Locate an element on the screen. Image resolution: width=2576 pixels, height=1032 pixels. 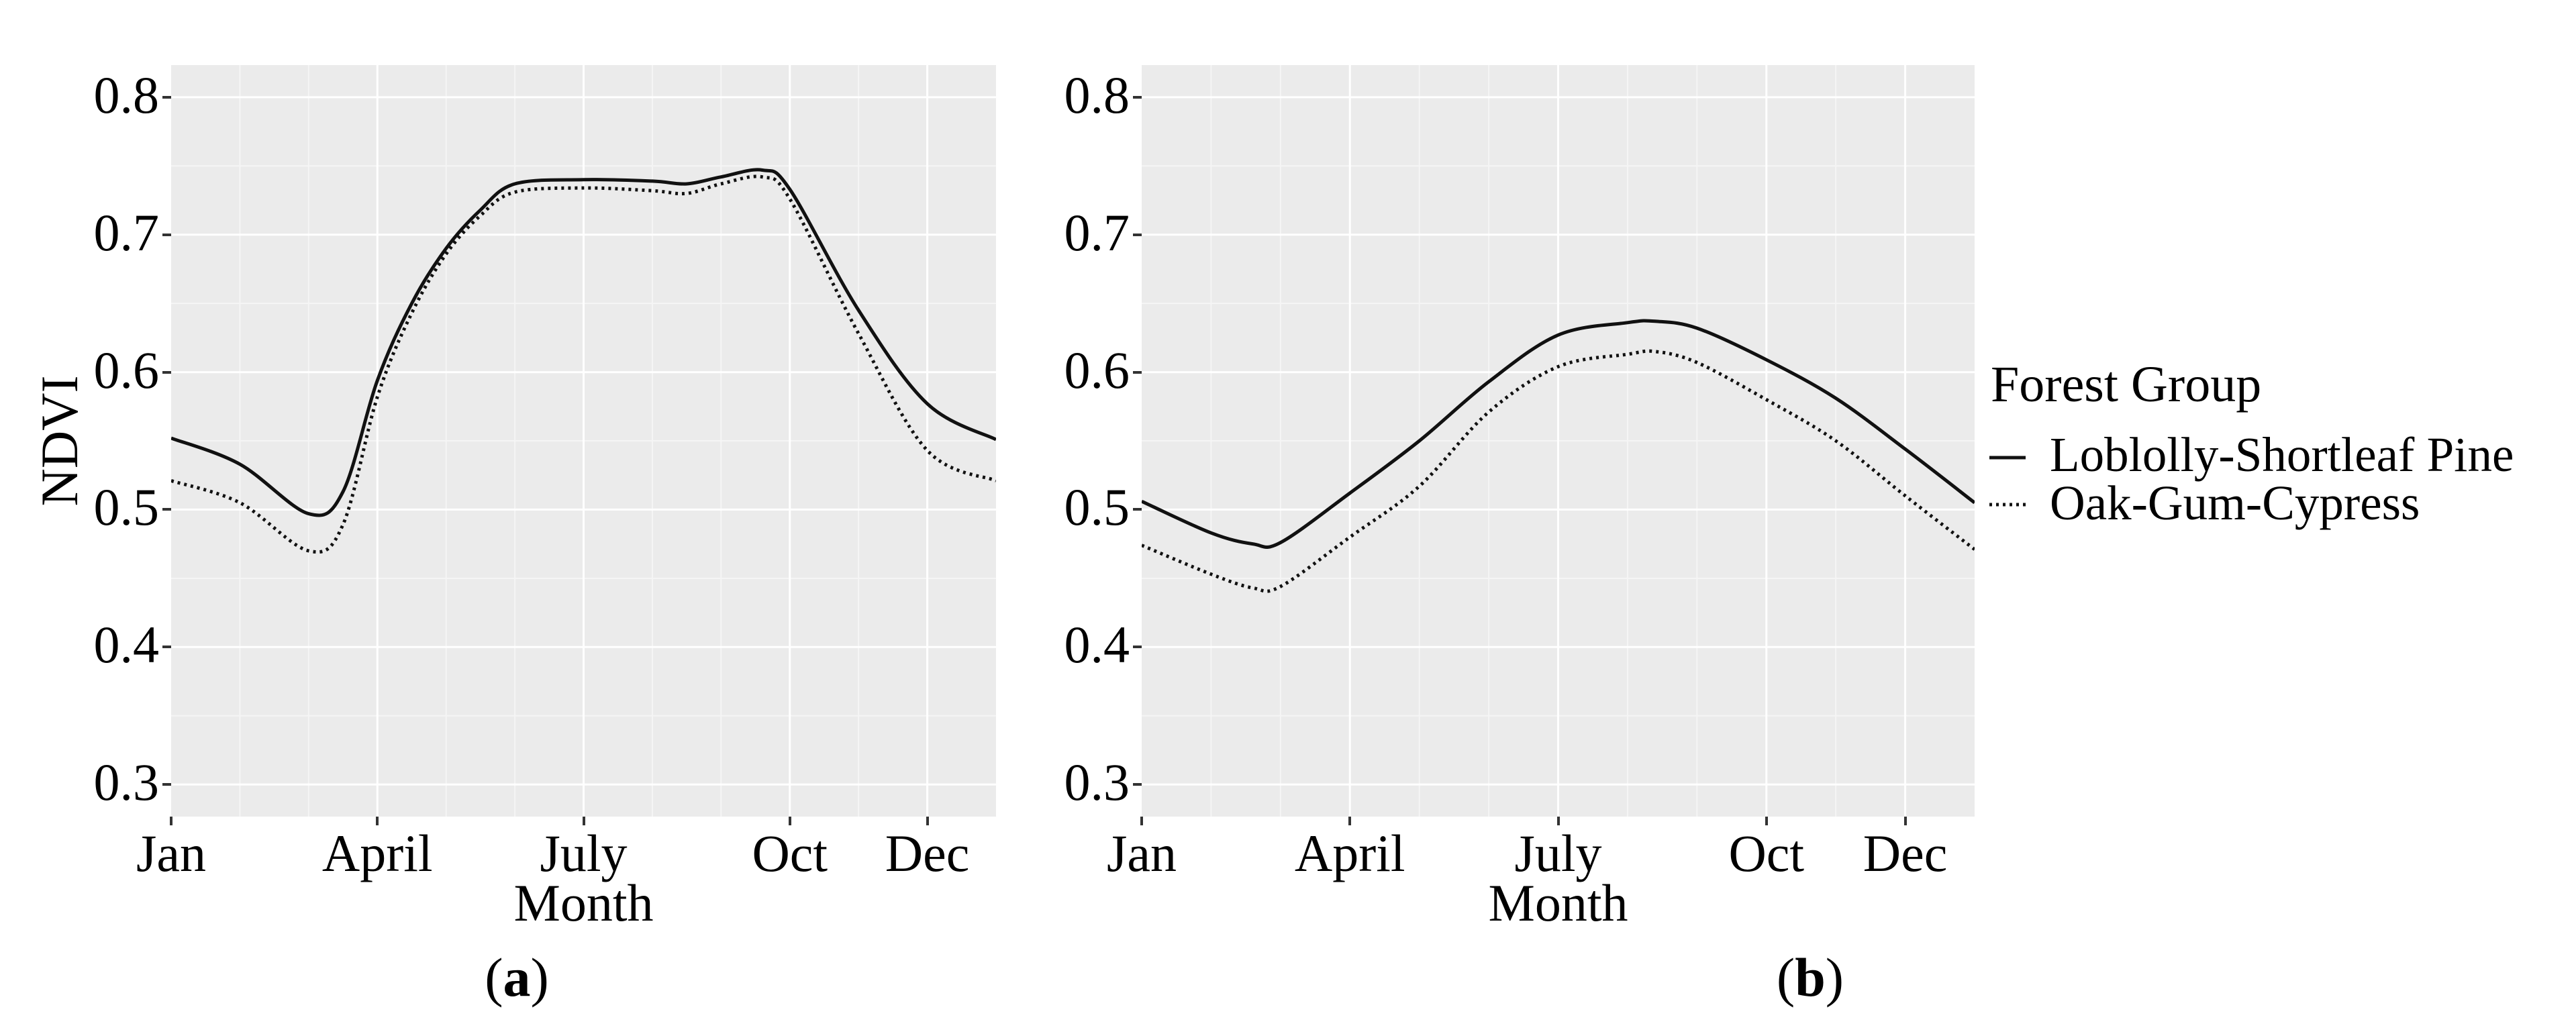
caption-a-open: ( is located at coordinates (494, 977).